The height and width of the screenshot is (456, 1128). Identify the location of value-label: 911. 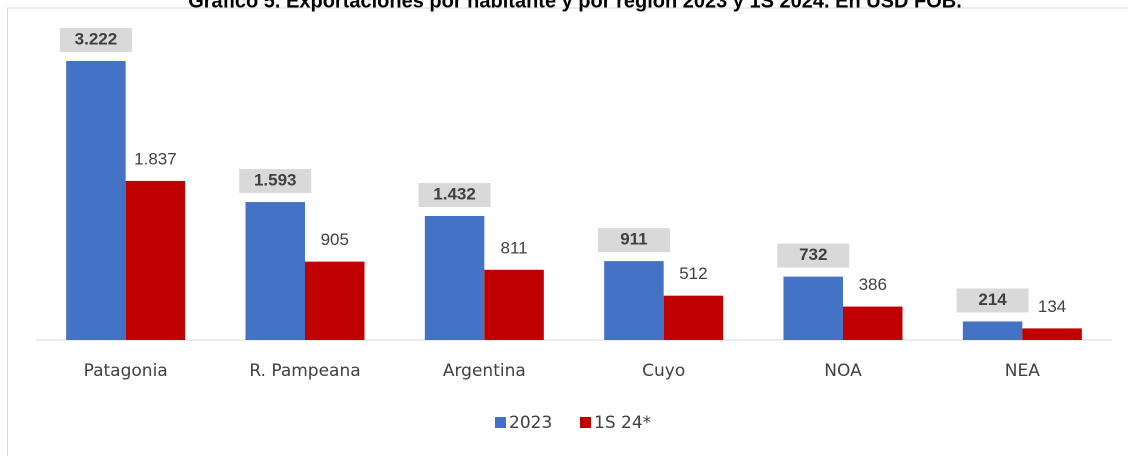
(633, 239).